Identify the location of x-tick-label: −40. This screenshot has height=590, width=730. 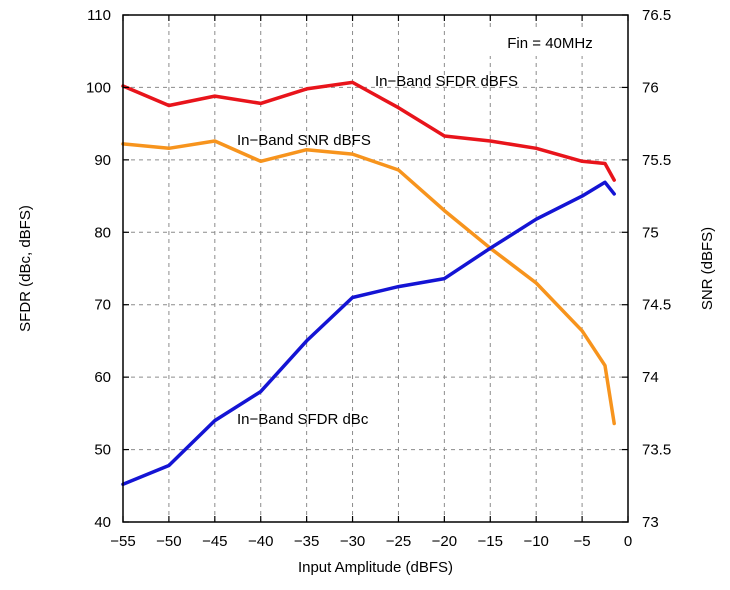
(260, 541).